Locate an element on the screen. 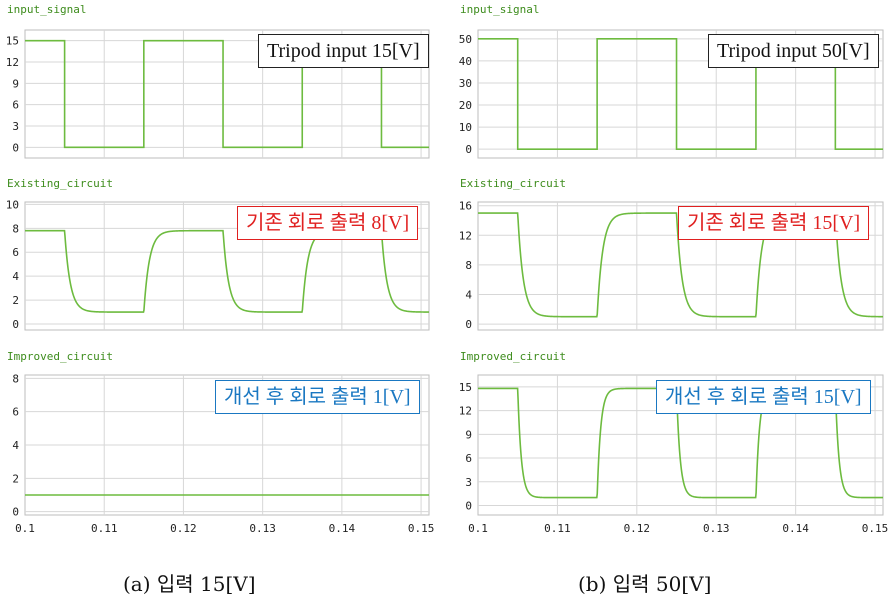 This screenshot has width=891, height=606. annotation-a-1: 기존 회로 출력 8[V] is located at coordinates (328, 223).